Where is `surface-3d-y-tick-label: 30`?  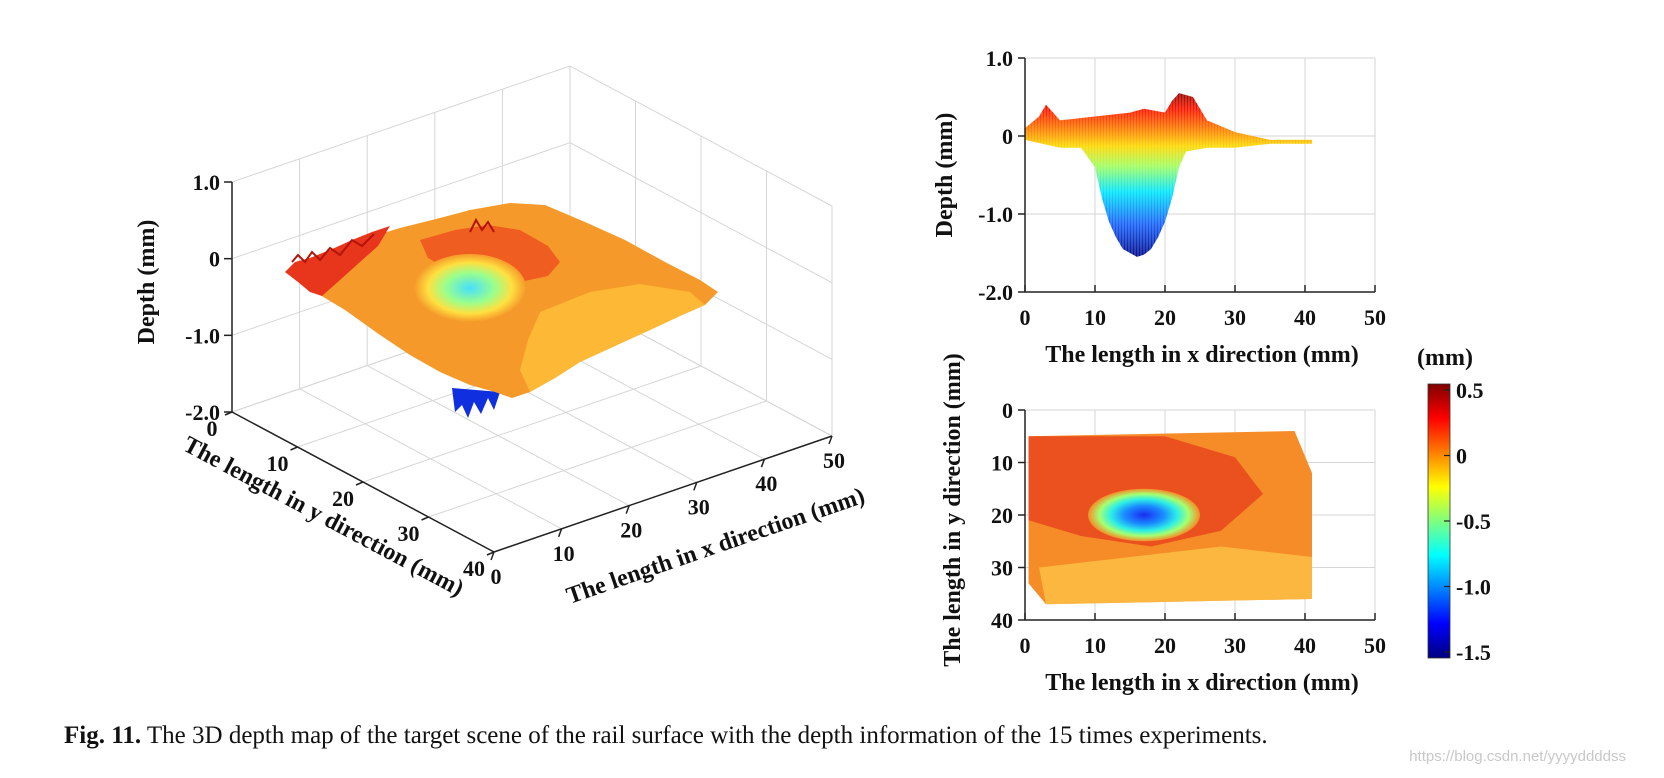 surface-3d-y-tick-label: 30 is located at coordinates (409, 533).